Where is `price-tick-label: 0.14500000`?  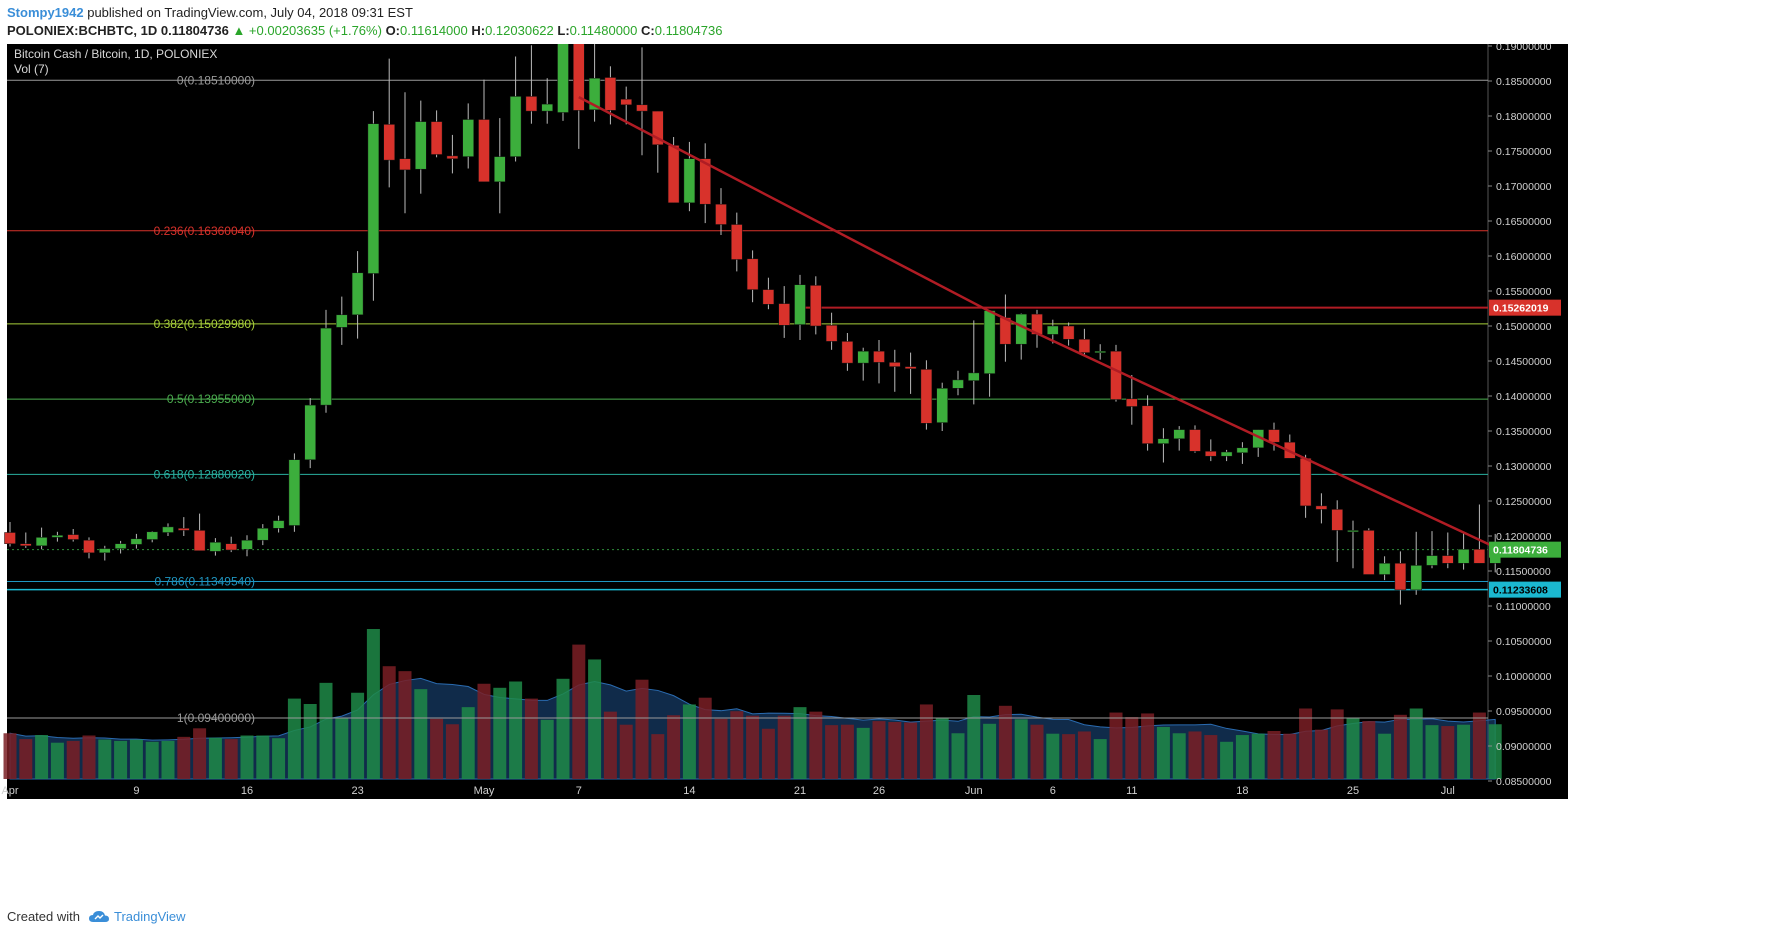 price-tick-label: 0.14500000 is located at coordinates (1524, 362).